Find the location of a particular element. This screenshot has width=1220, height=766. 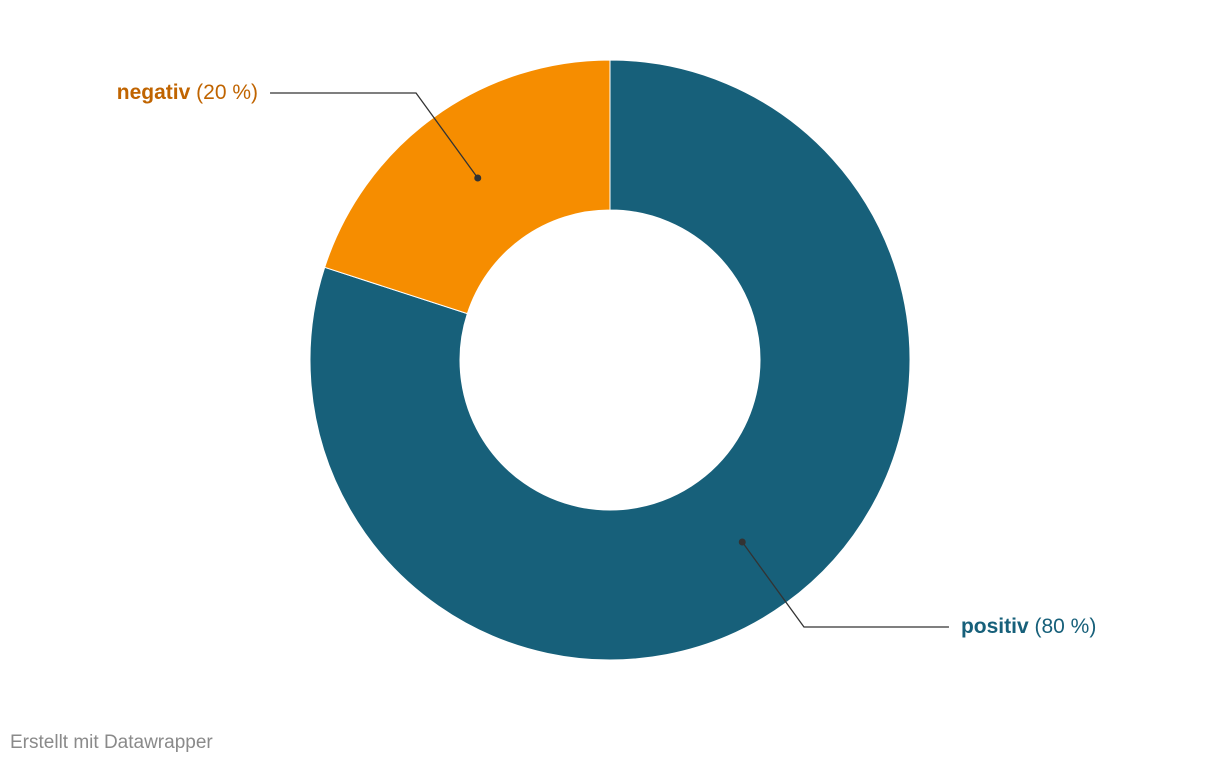

slice-name: negativ is located at coordinates (154, 92).